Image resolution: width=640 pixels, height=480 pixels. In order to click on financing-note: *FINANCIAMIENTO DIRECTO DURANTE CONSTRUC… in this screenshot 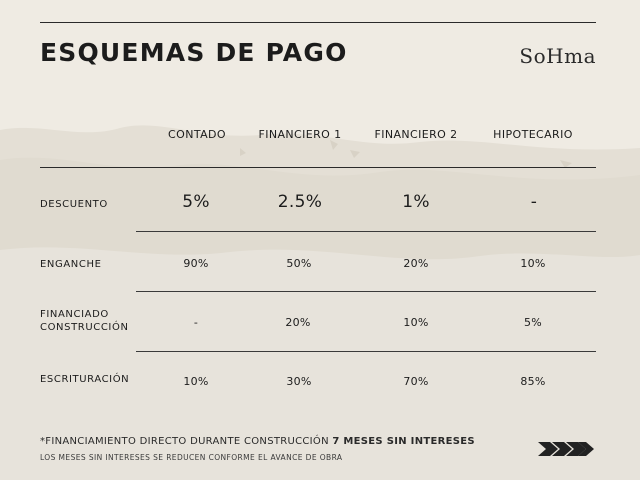, I will do `click(257, 441)`.